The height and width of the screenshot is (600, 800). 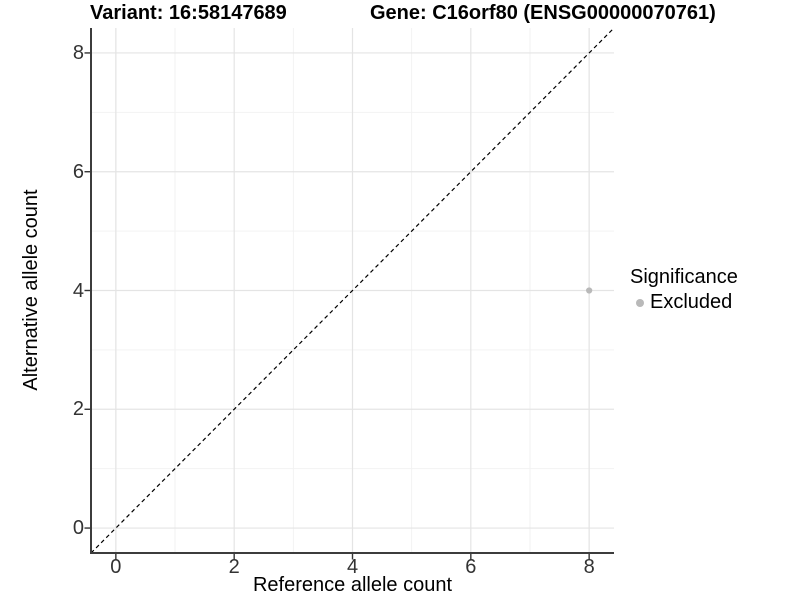 I want to click on x-tick-label: 8, so click(x=589, y=567).